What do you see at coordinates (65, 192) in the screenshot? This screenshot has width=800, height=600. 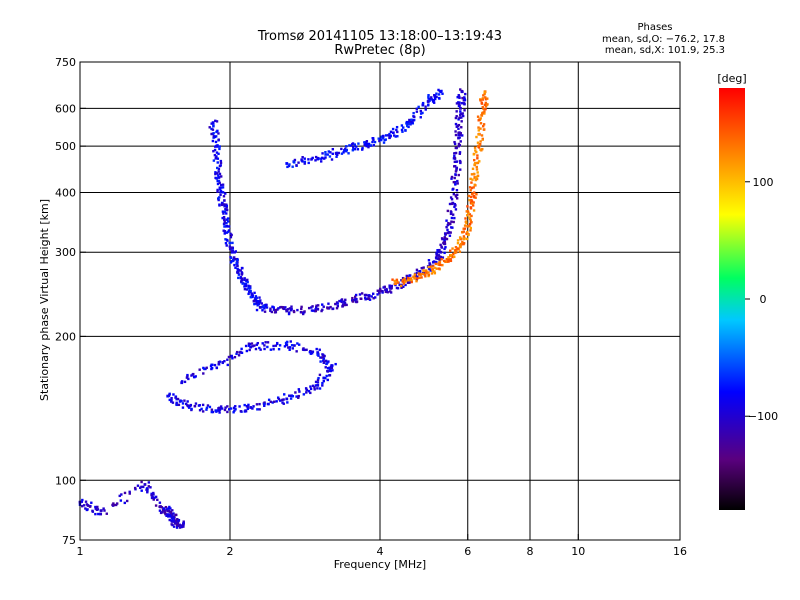 I see `y-tick-label: 400` at bounding box center [65, 192].